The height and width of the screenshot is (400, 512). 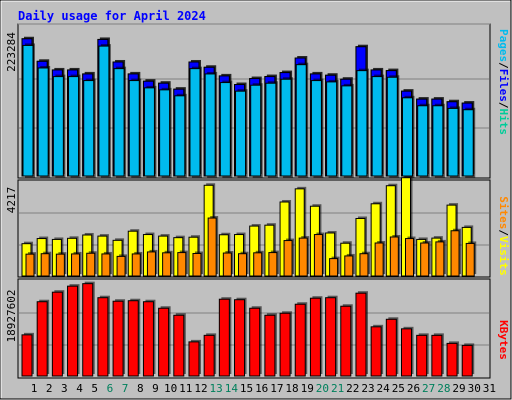 I want to click on x-tick-label-12: 12, so click(x=200, y=388).